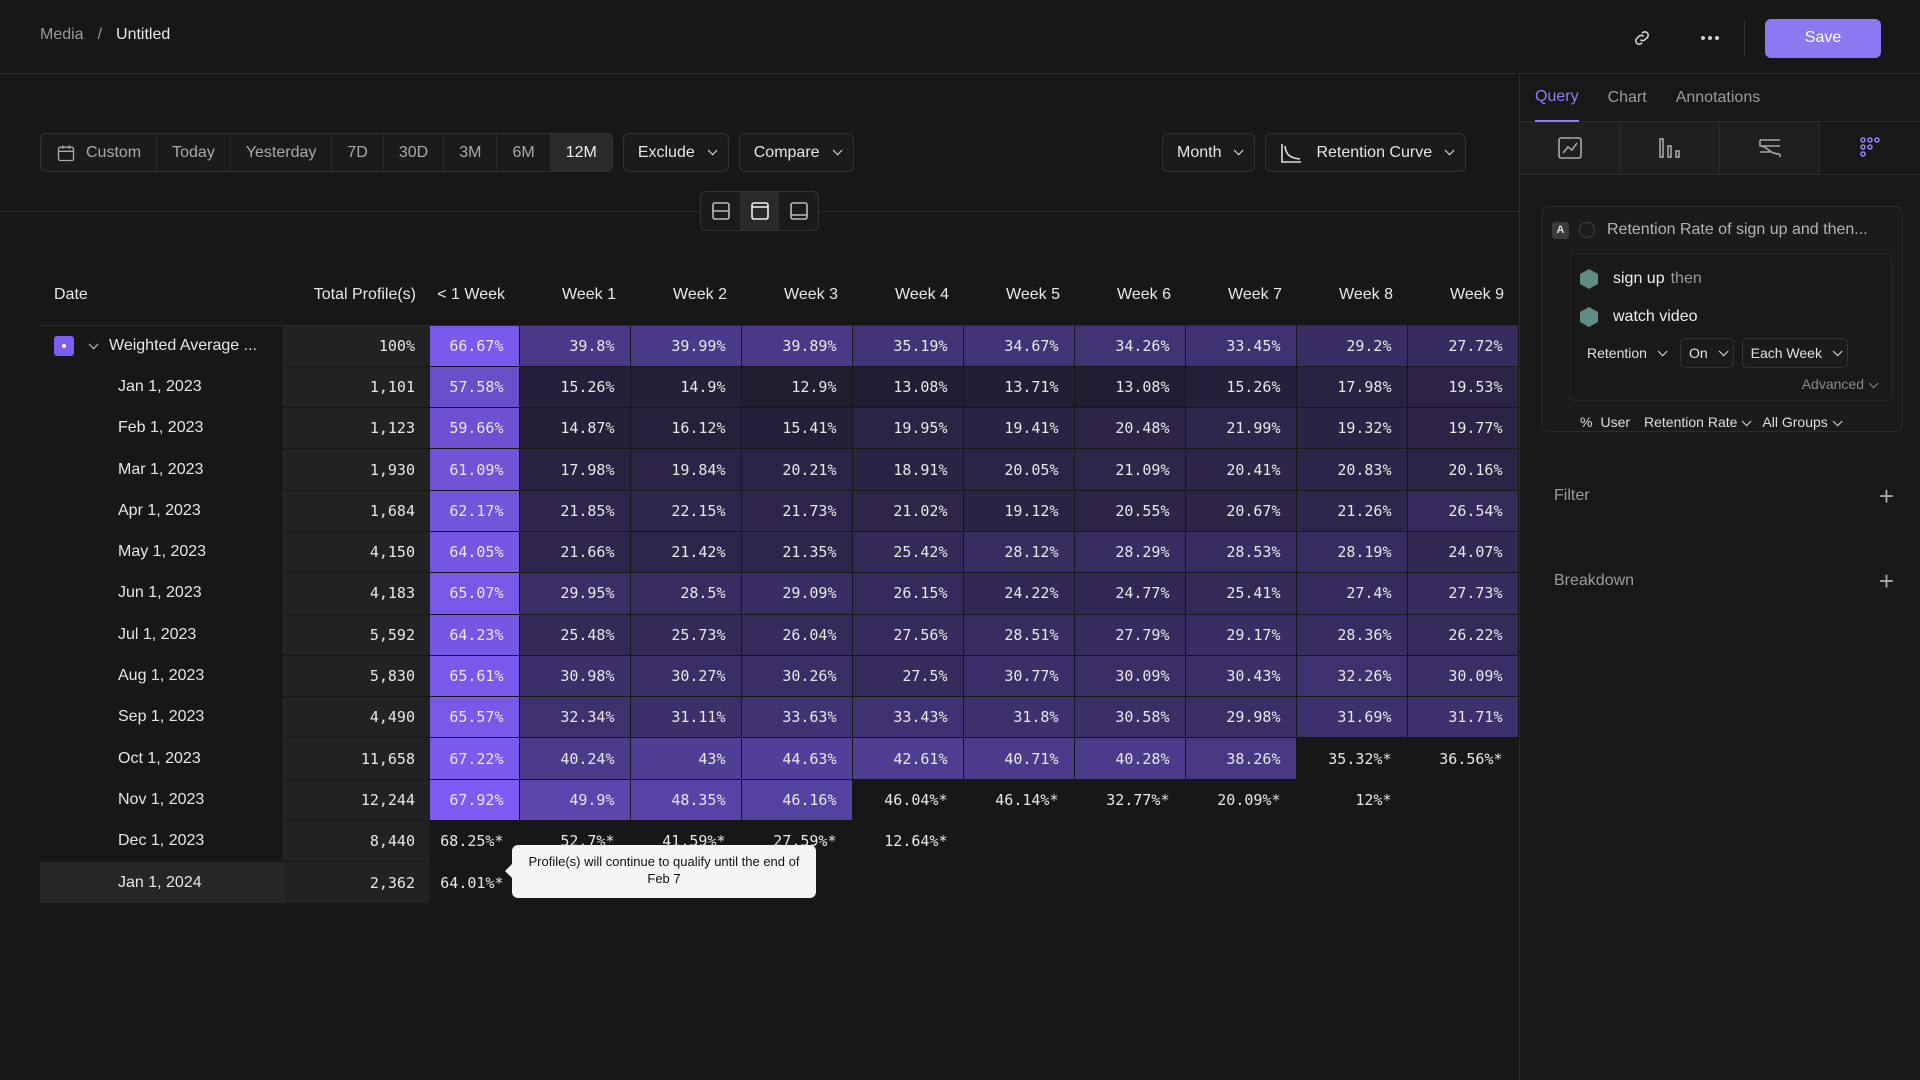  What do you see at coordinates (797, 428) in the screenshot?
I see `retention-cell: 15.41%` at bounding box center [797, 428].